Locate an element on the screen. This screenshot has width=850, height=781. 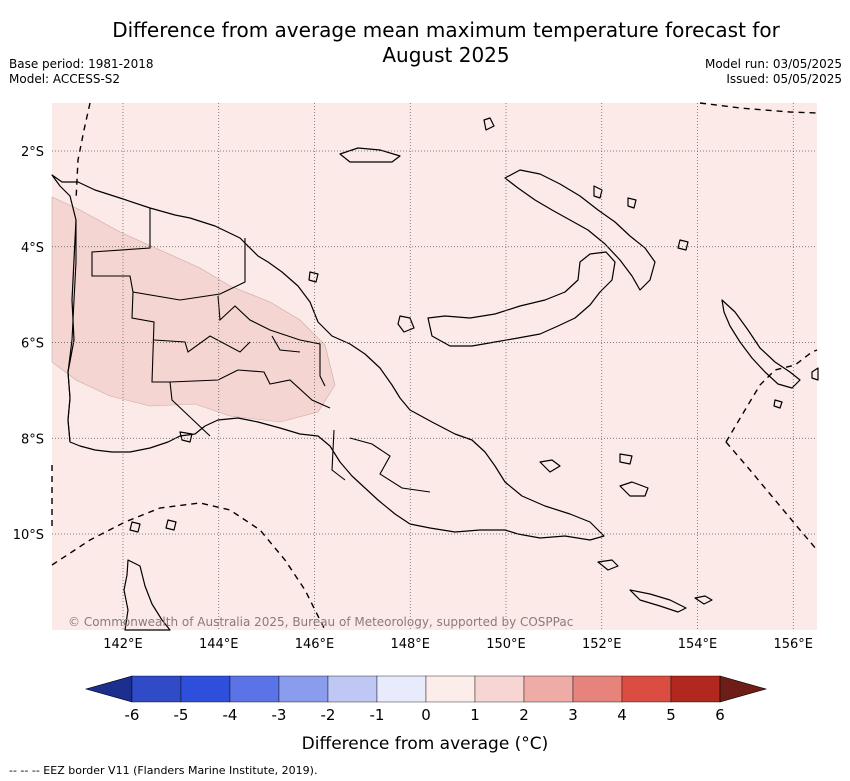
cape-york-coast is located at coordinates (147, 595).